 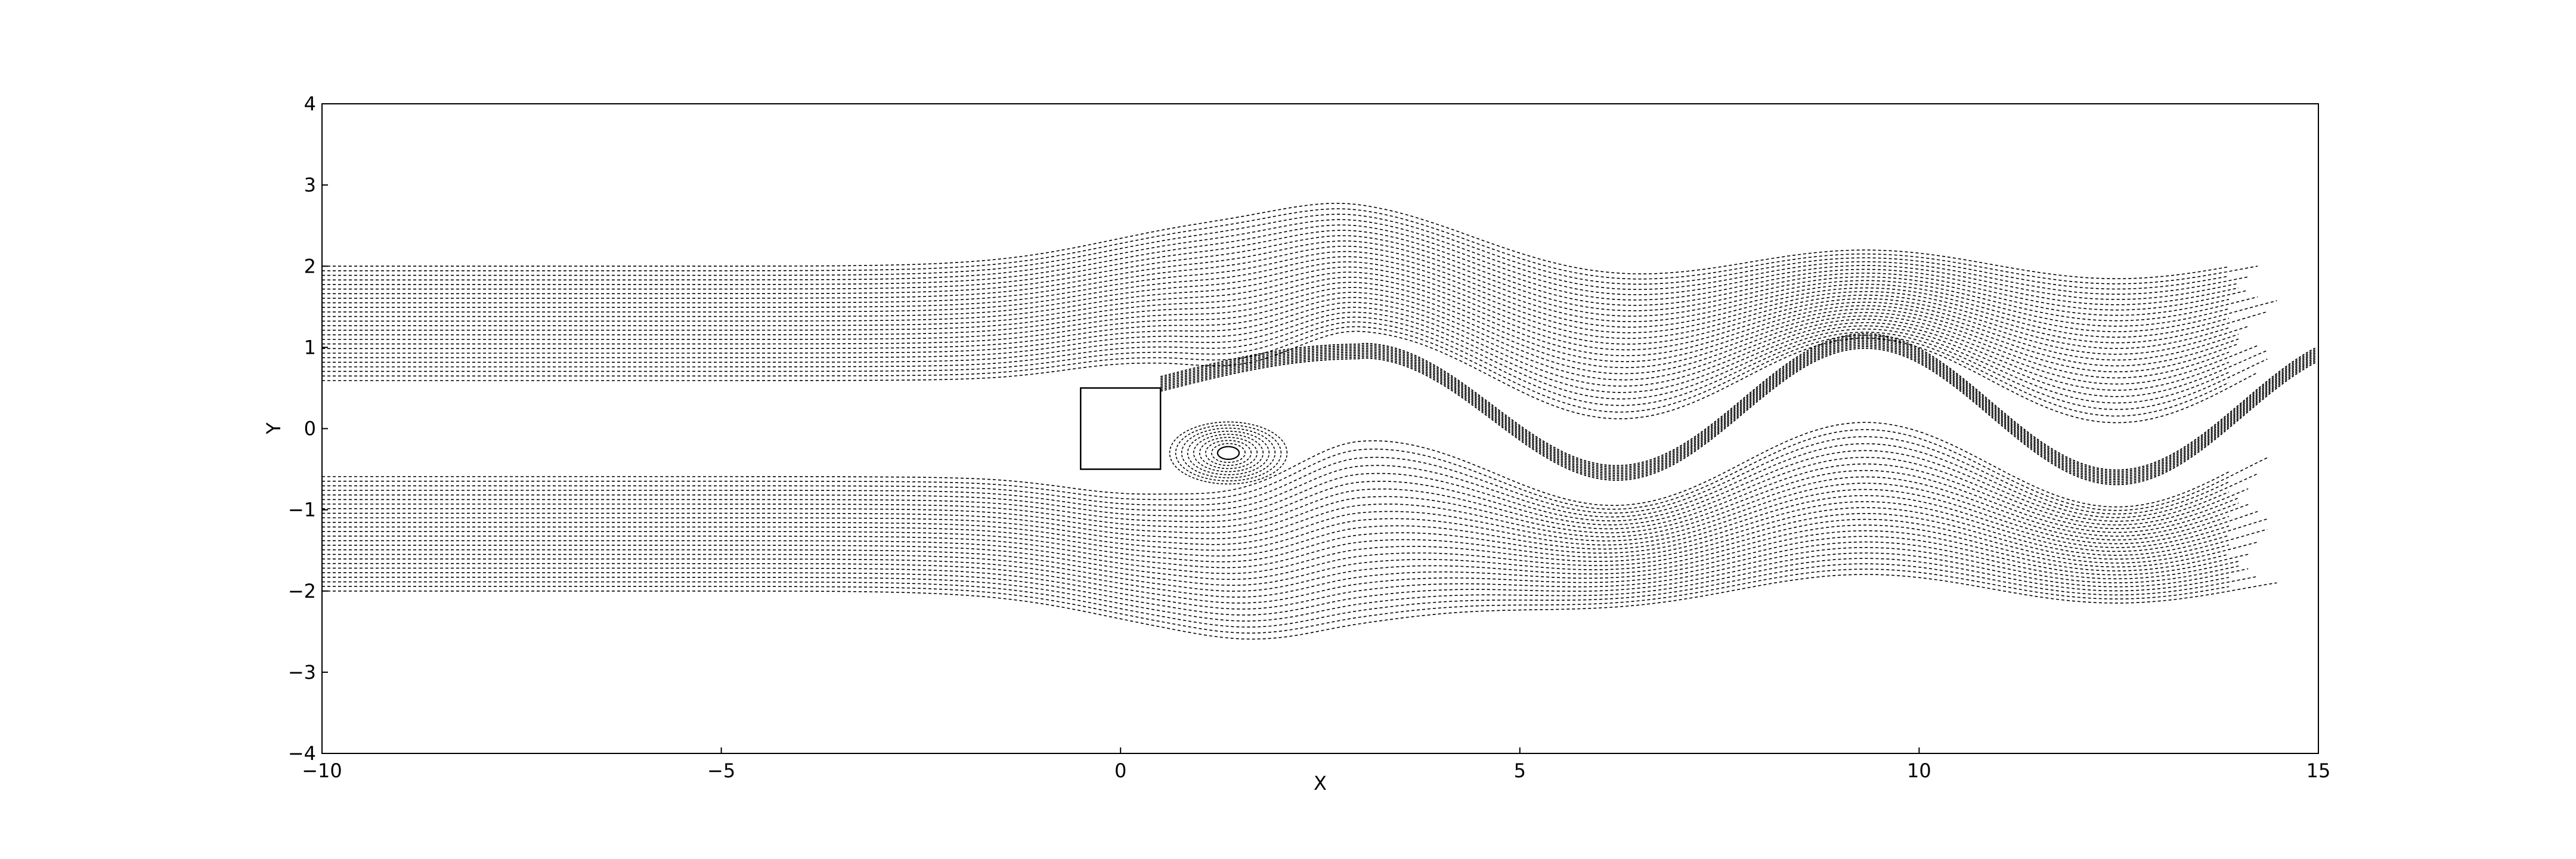 I want to click on y-tick-label: 0, so click(x=310, y=429).